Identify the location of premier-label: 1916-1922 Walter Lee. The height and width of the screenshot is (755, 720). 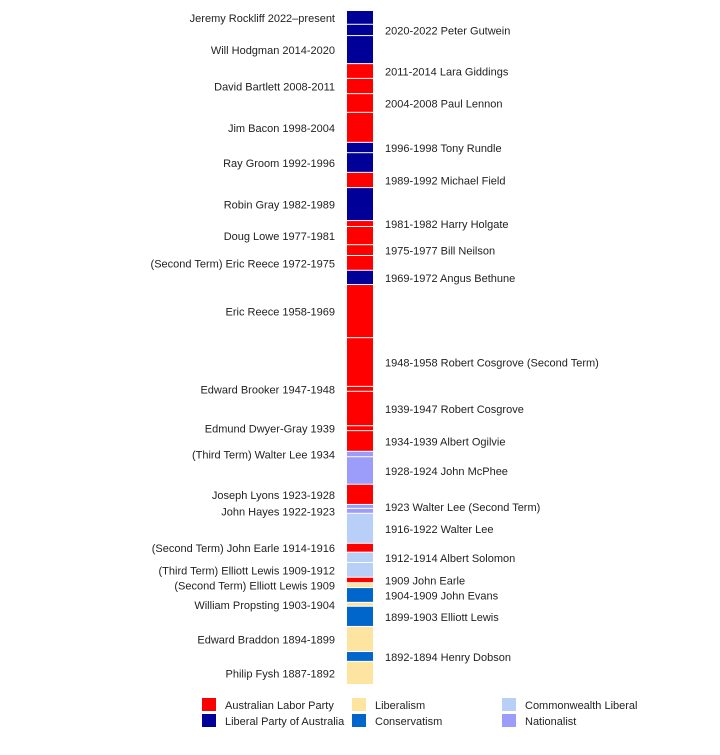
(439, 530).